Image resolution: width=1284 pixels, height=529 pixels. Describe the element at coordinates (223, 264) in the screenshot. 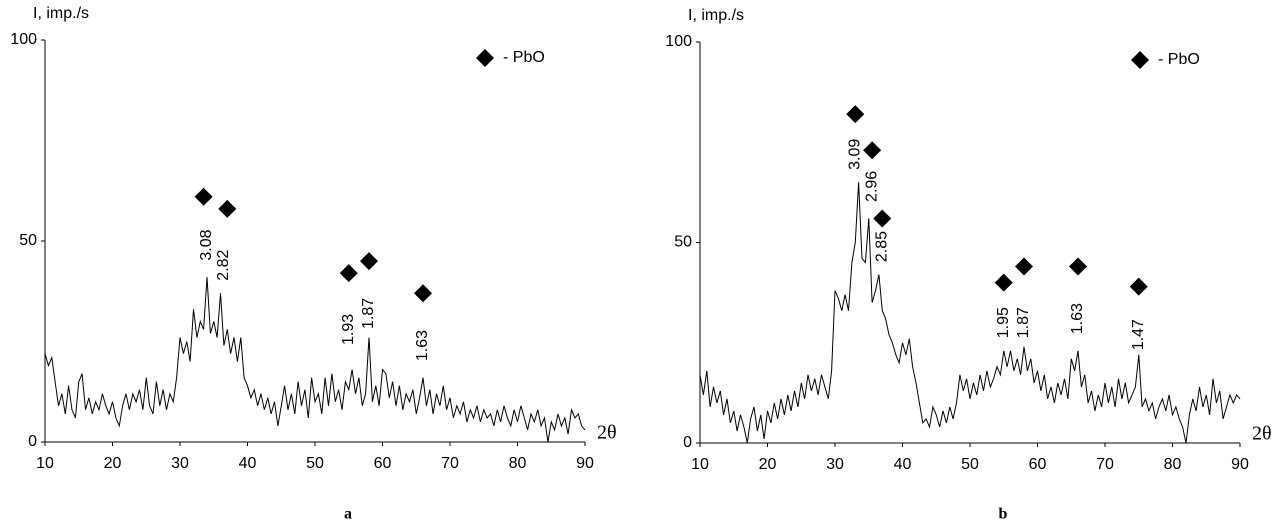

I see `peak-label: 2.82` at that location.